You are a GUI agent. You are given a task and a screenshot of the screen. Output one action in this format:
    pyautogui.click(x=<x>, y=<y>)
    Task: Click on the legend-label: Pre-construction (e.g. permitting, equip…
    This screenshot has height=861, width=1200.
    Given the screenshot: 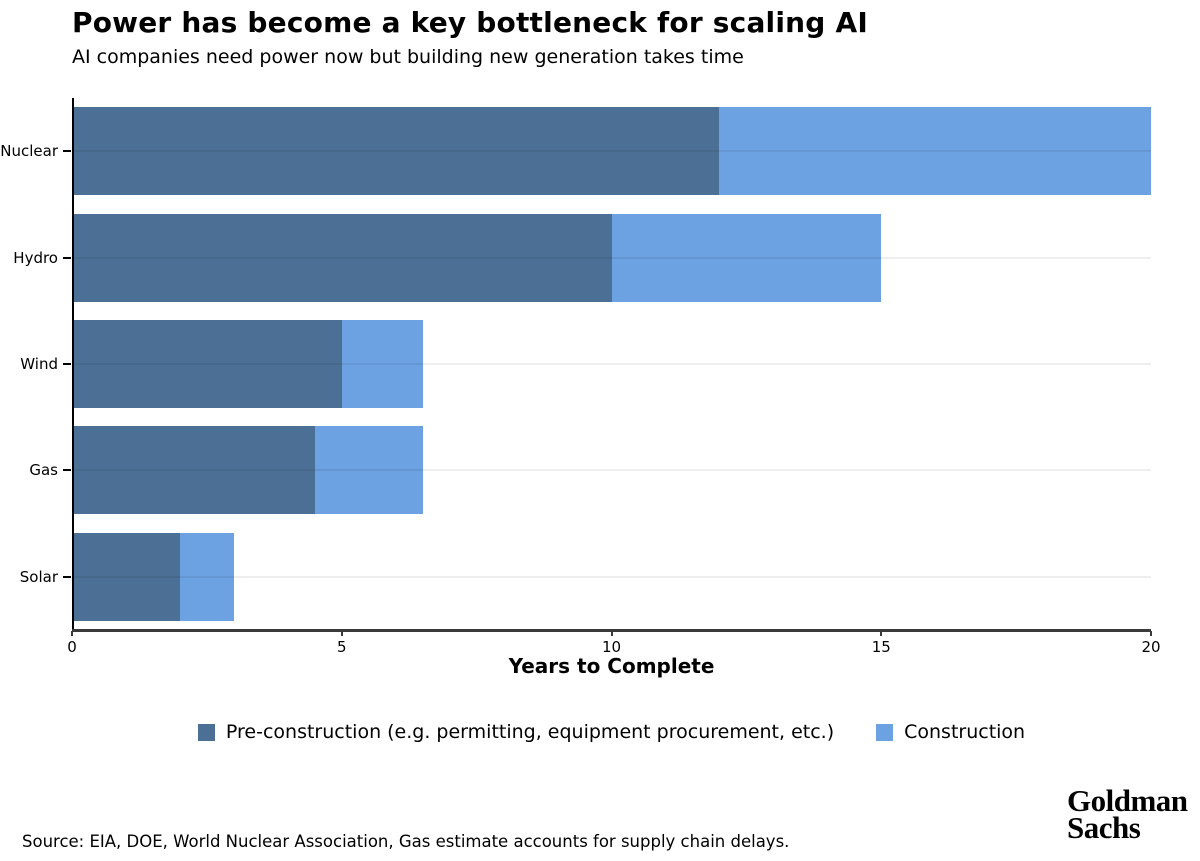 What is the action you would take?
    pyautogui.click(x=530, y=732)
    